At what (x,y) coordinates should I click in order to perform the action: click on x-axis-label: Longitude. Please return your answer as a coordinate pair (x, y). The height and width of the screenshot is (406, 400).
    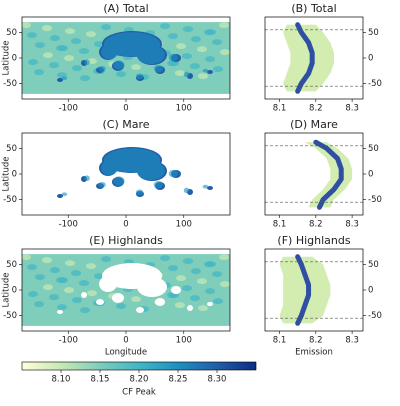
    Looking at the image, I should click on (126, 353).